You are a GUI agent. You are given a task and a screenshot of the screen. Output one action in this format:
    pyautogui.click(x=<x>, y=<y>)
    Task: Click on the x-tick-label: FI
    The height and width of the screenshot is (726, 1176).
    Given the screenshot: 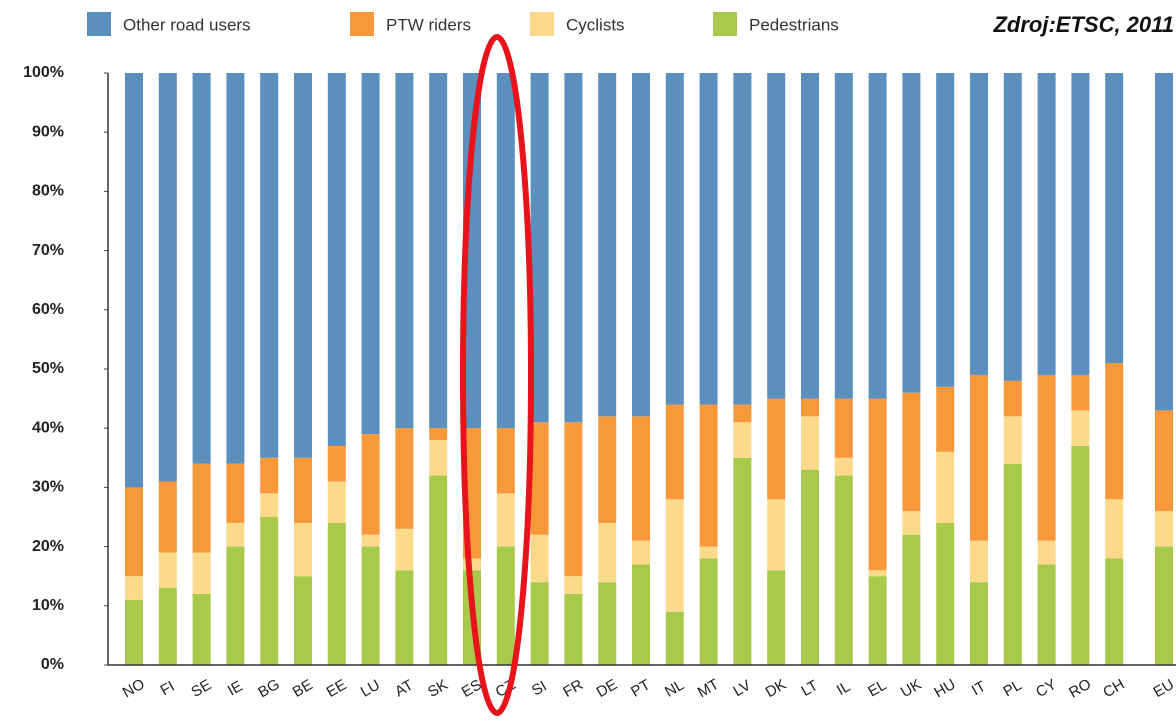 What is the action you would take?
    pyautogui.click(x=168, y=688)
    